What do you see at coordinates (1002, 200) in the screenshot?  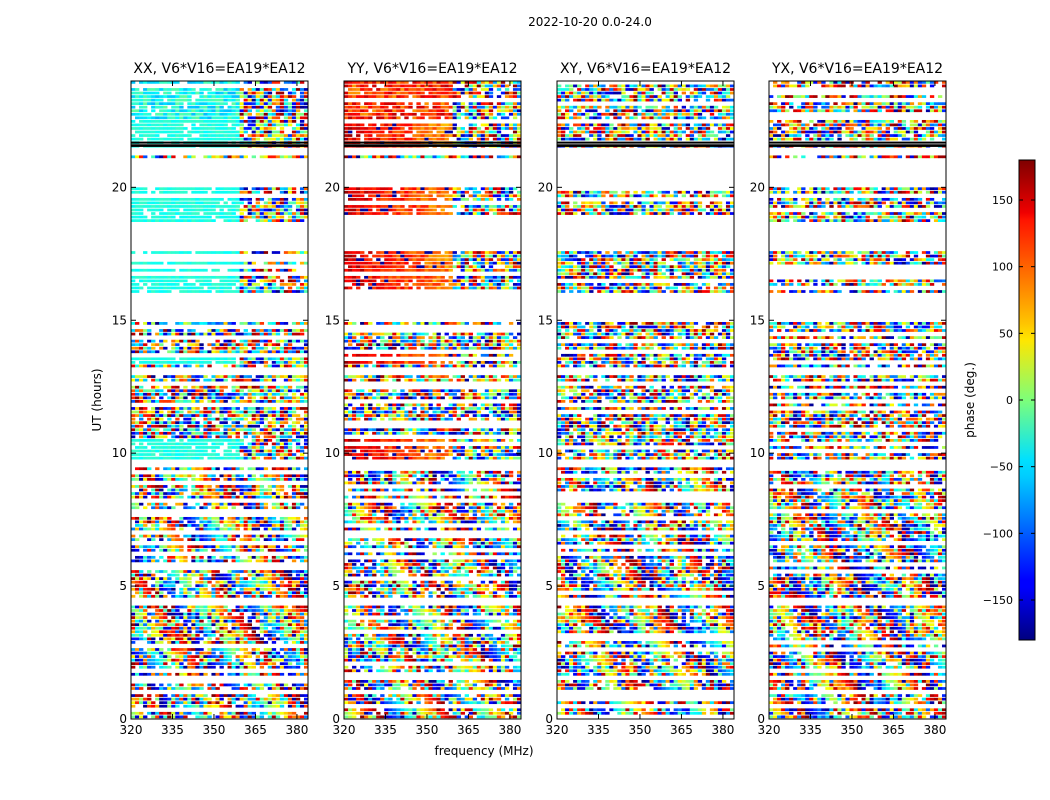 I see `colorbar-tick-label: 150` at bounding box center [1002, 200].